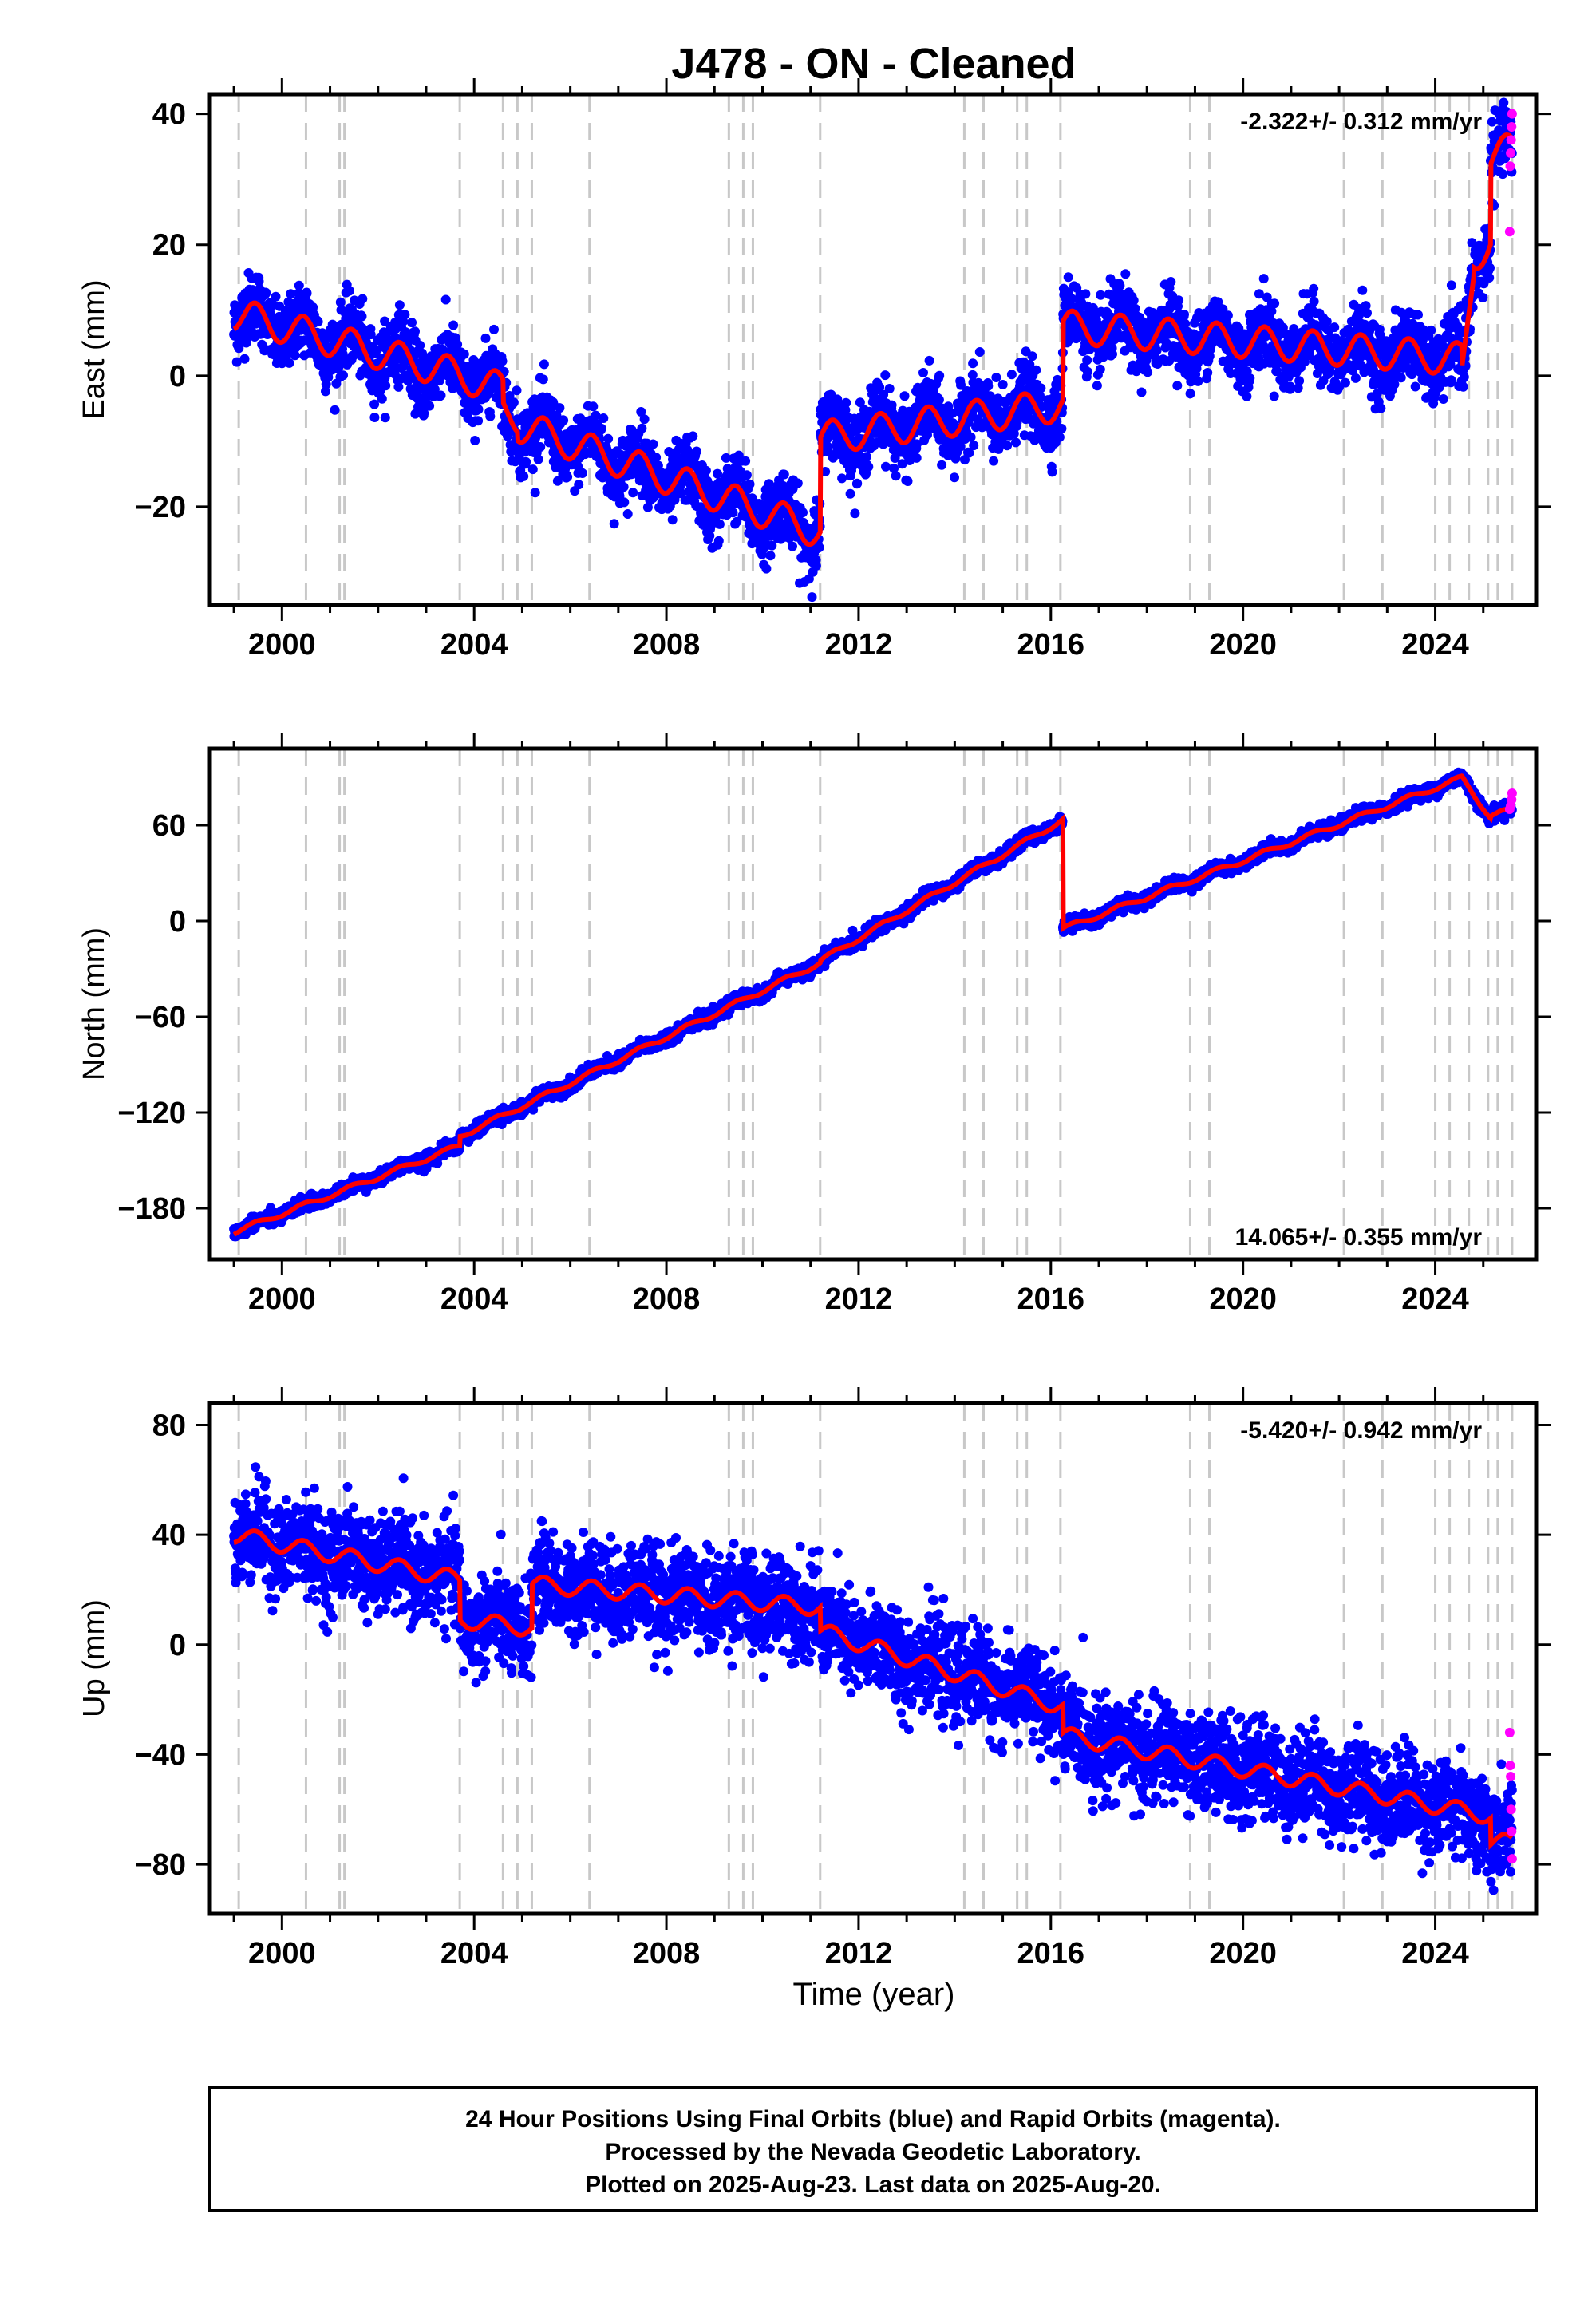 The height and width of the screenshot is (2316, 1596). I want to click on x-tick-label: 2012, so click(859, 645).